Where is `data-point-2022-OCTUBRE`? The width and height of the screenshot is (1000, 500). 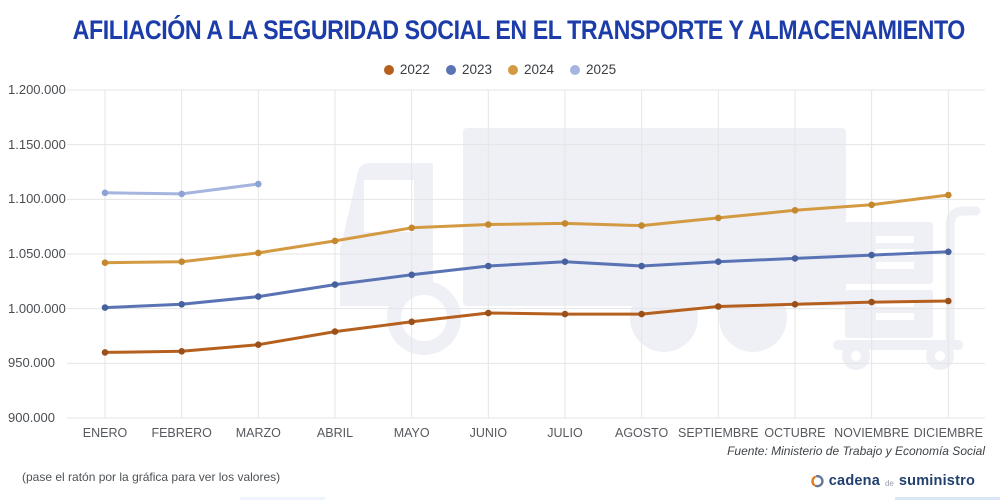 data-point-2022-OCTUBRE is located at coordinates (795, 304).